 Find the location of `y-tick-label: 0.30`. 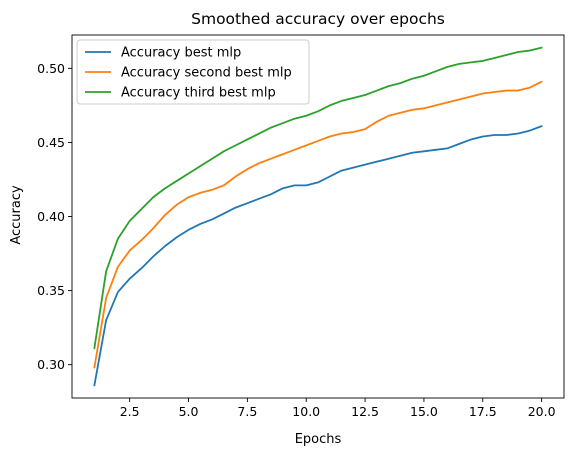

y-tick-label: 0.30 is located at coordinates (51, 364).